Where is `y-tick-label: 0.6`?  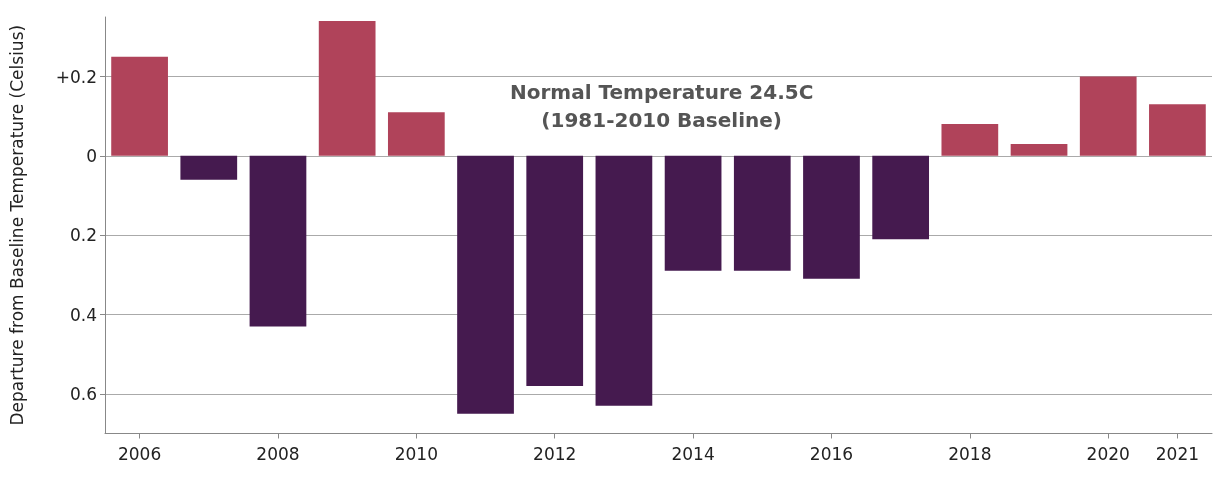 y-tick-label: 0.6 is located at coordinates (83, 393).